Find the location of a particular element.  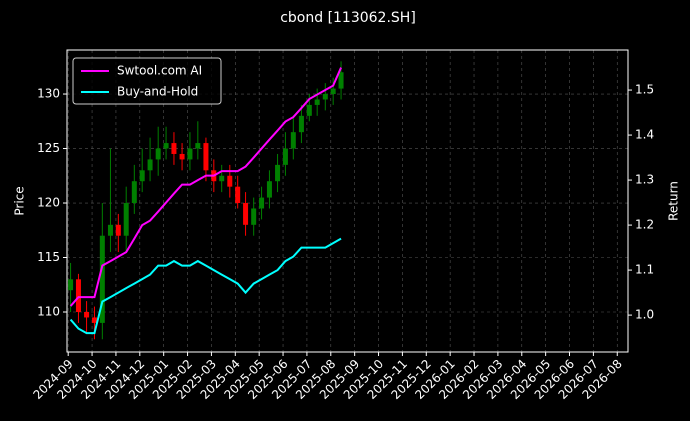

chart-title: cbond [113062.SH] is located at coordinates (348, 18).